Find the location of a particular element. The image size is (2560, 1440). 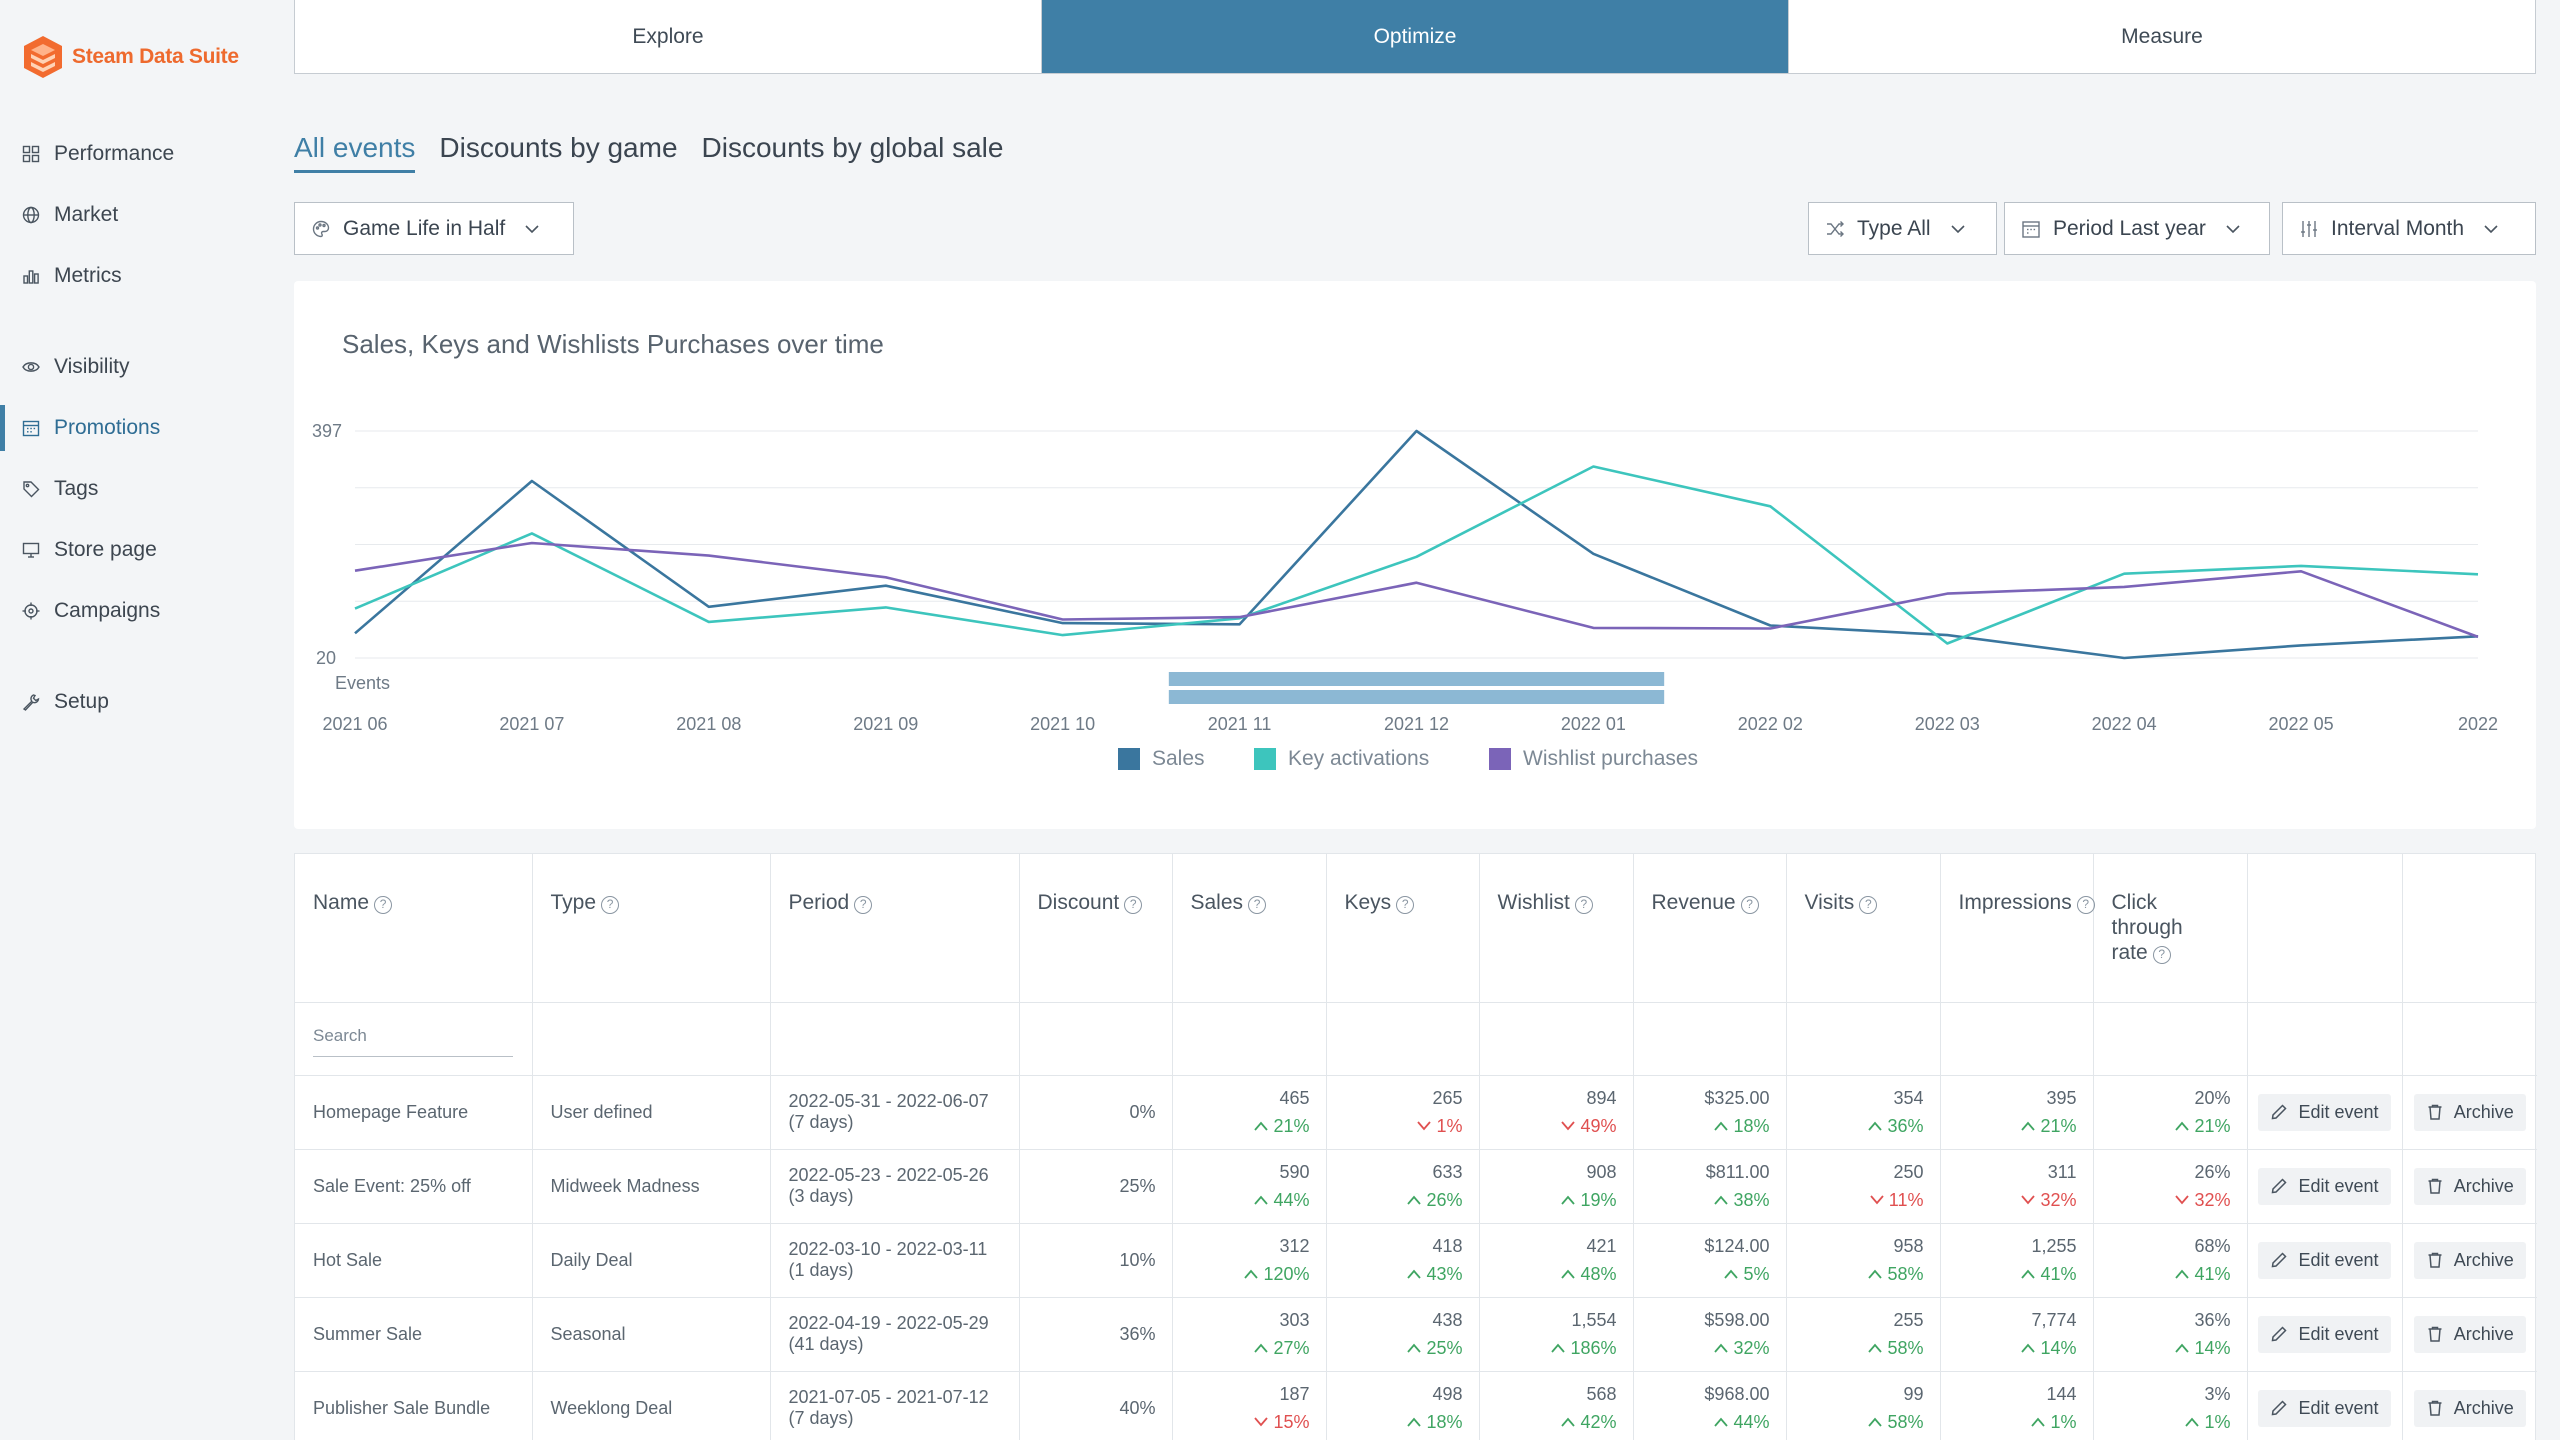

legend-swatch-wishlist is located at coordinates (1500, 759).